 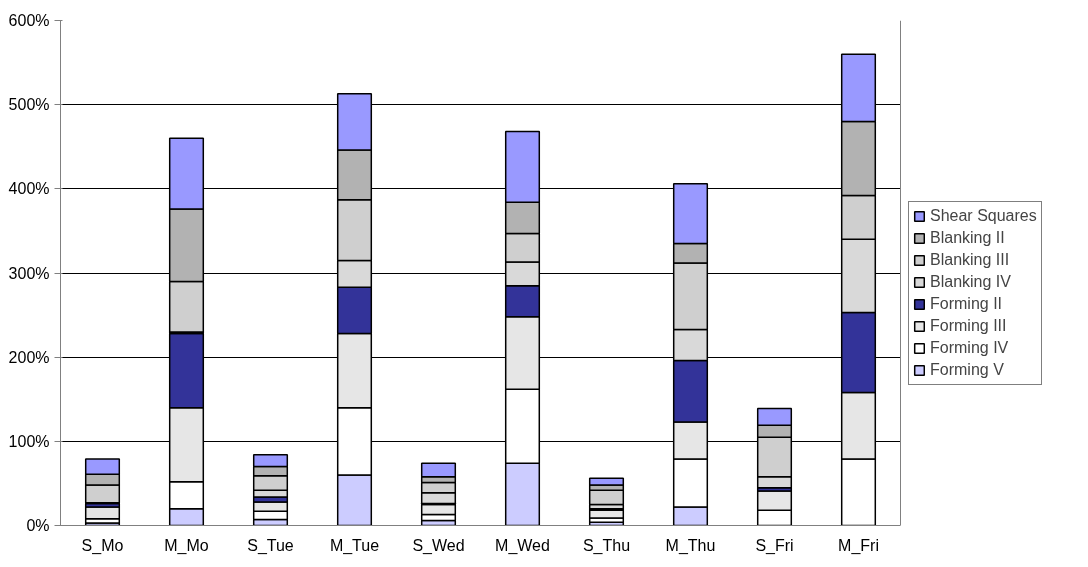 What do you see at coordinates (270, 545) in the screenshot?
I see `x-tick-label: S_Tue` at bounding box center [270, 545].